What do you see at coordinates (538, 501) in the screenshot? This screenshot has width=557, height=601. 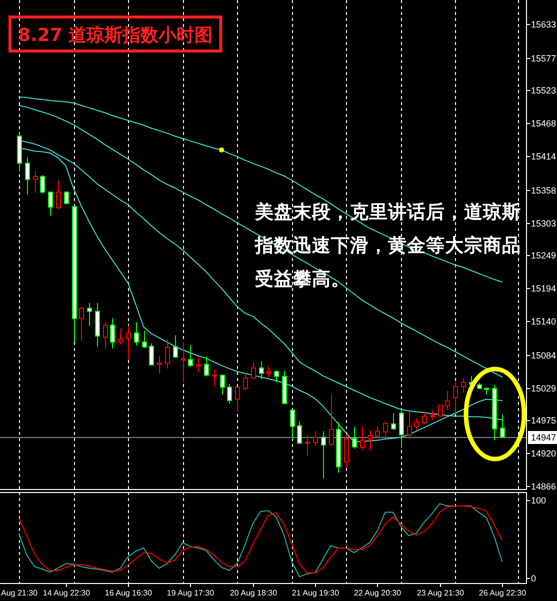 I see `y-tick-label: 100` at bounding box center [538, 501].